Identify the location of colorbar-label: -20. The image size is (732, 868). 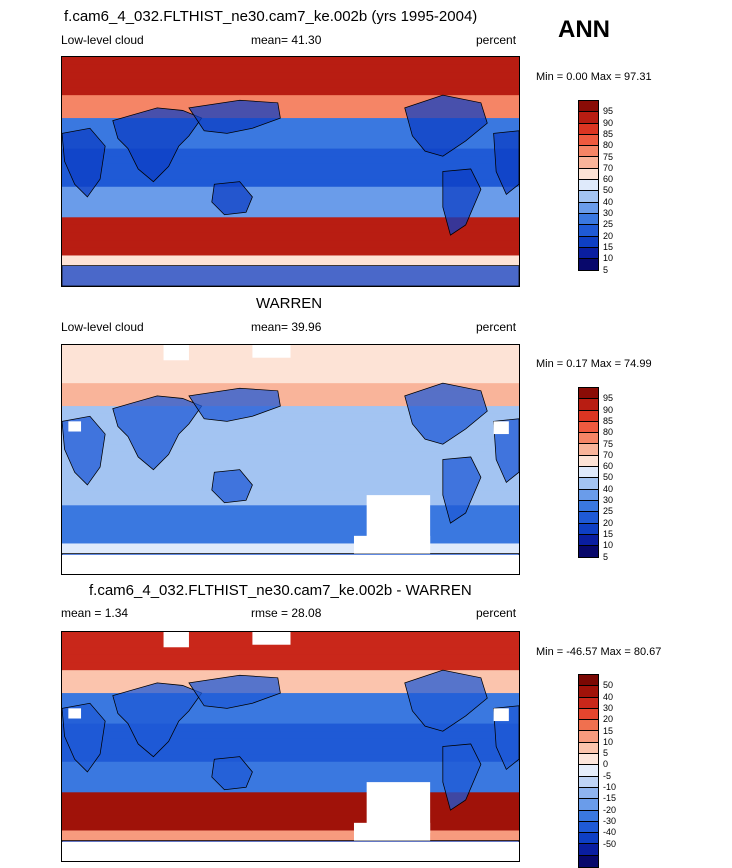
(610, 809).